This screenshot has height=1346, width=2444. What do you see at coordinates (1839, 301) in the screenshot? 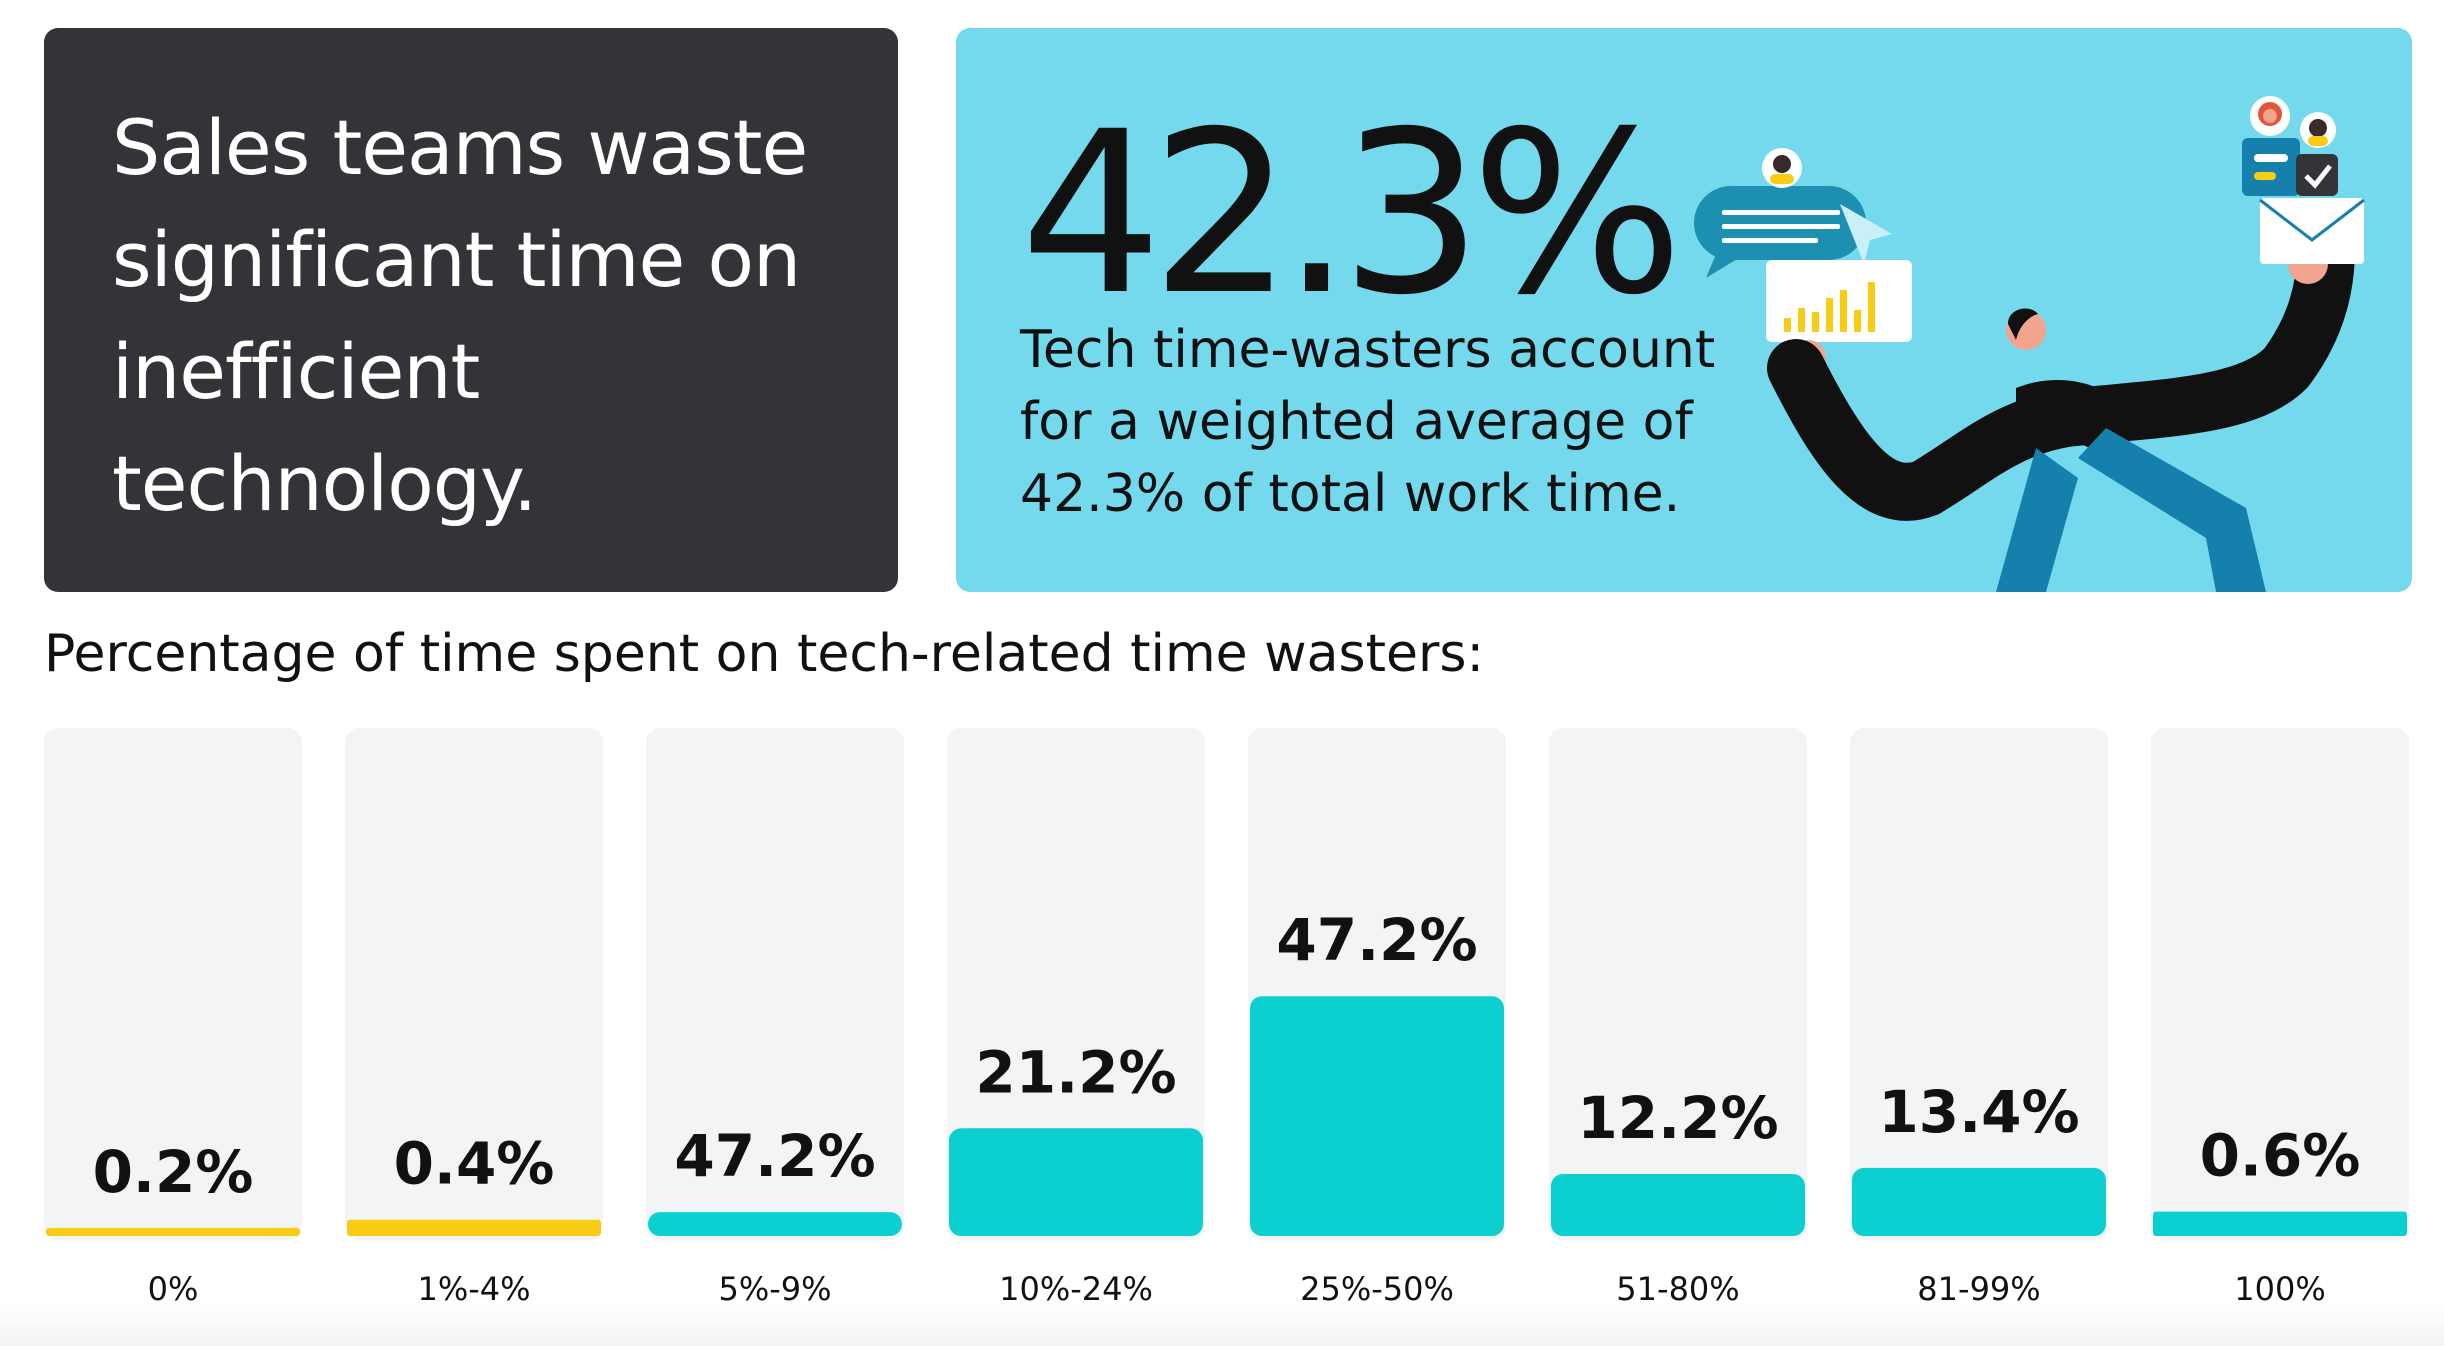
I see `bar-chart-icon` at bounding box center [1839, 301].